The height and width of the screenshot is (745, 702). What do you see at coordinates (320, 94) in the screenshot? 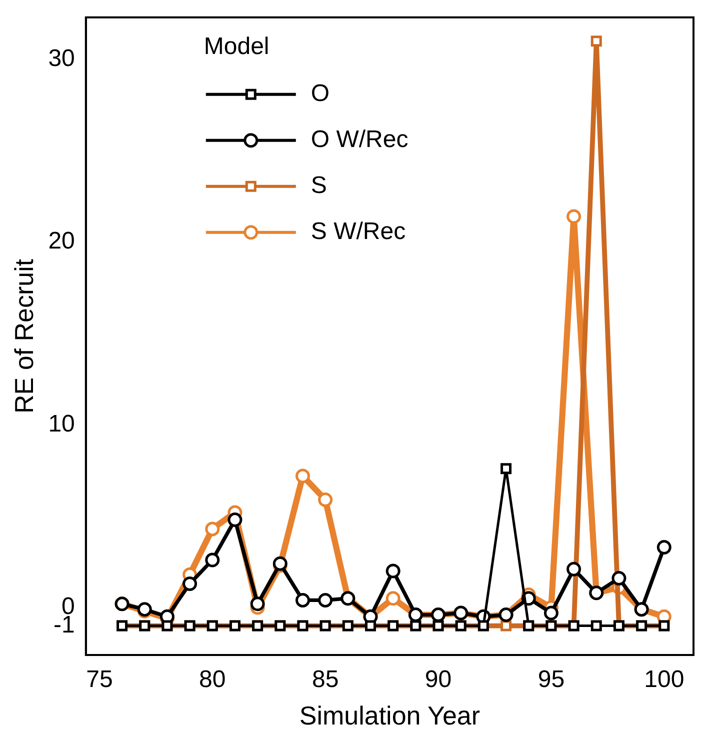
I see `legend-label: O` at bounding box center [320, 94].